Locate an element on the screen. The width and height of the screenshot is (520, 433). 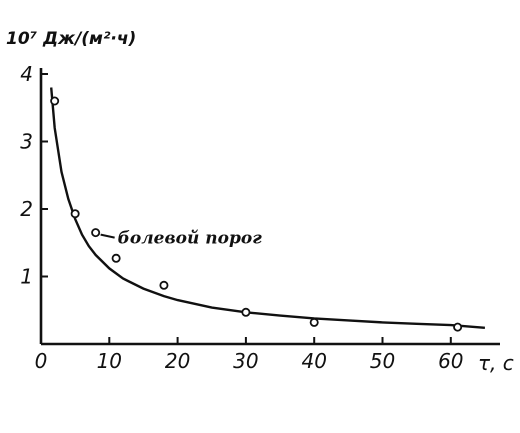
annotation-leader is located at coordinates (107, 236).